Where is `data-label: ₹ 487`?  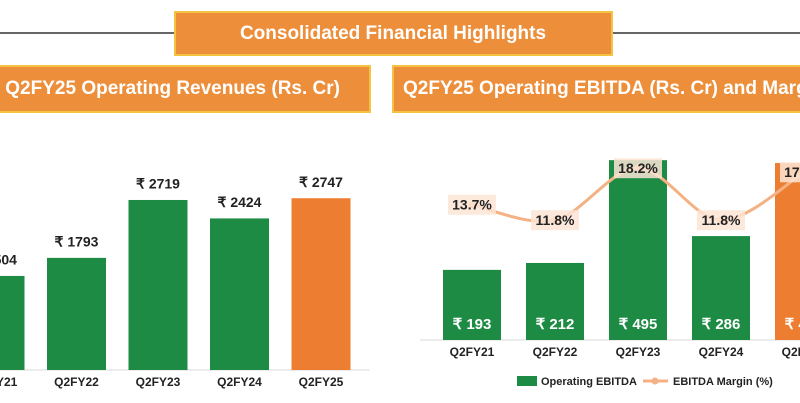 data-label: ₹ 487 is located at coordinates (792, 324).